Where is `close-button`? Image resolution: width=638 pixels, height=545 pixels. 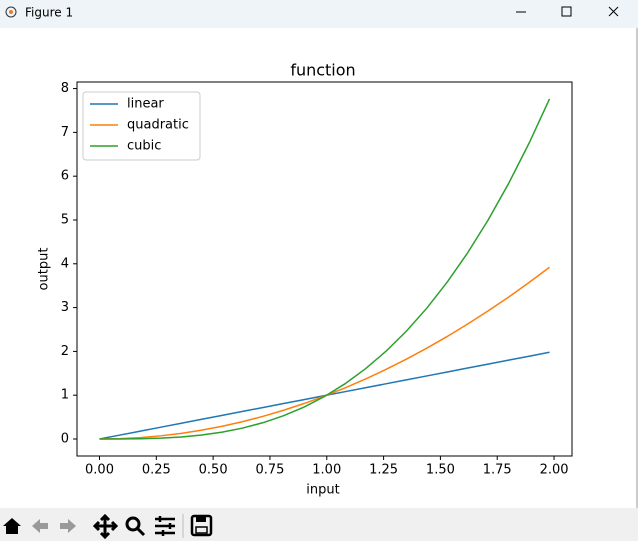
close-button is located at coordinates (613, 11).